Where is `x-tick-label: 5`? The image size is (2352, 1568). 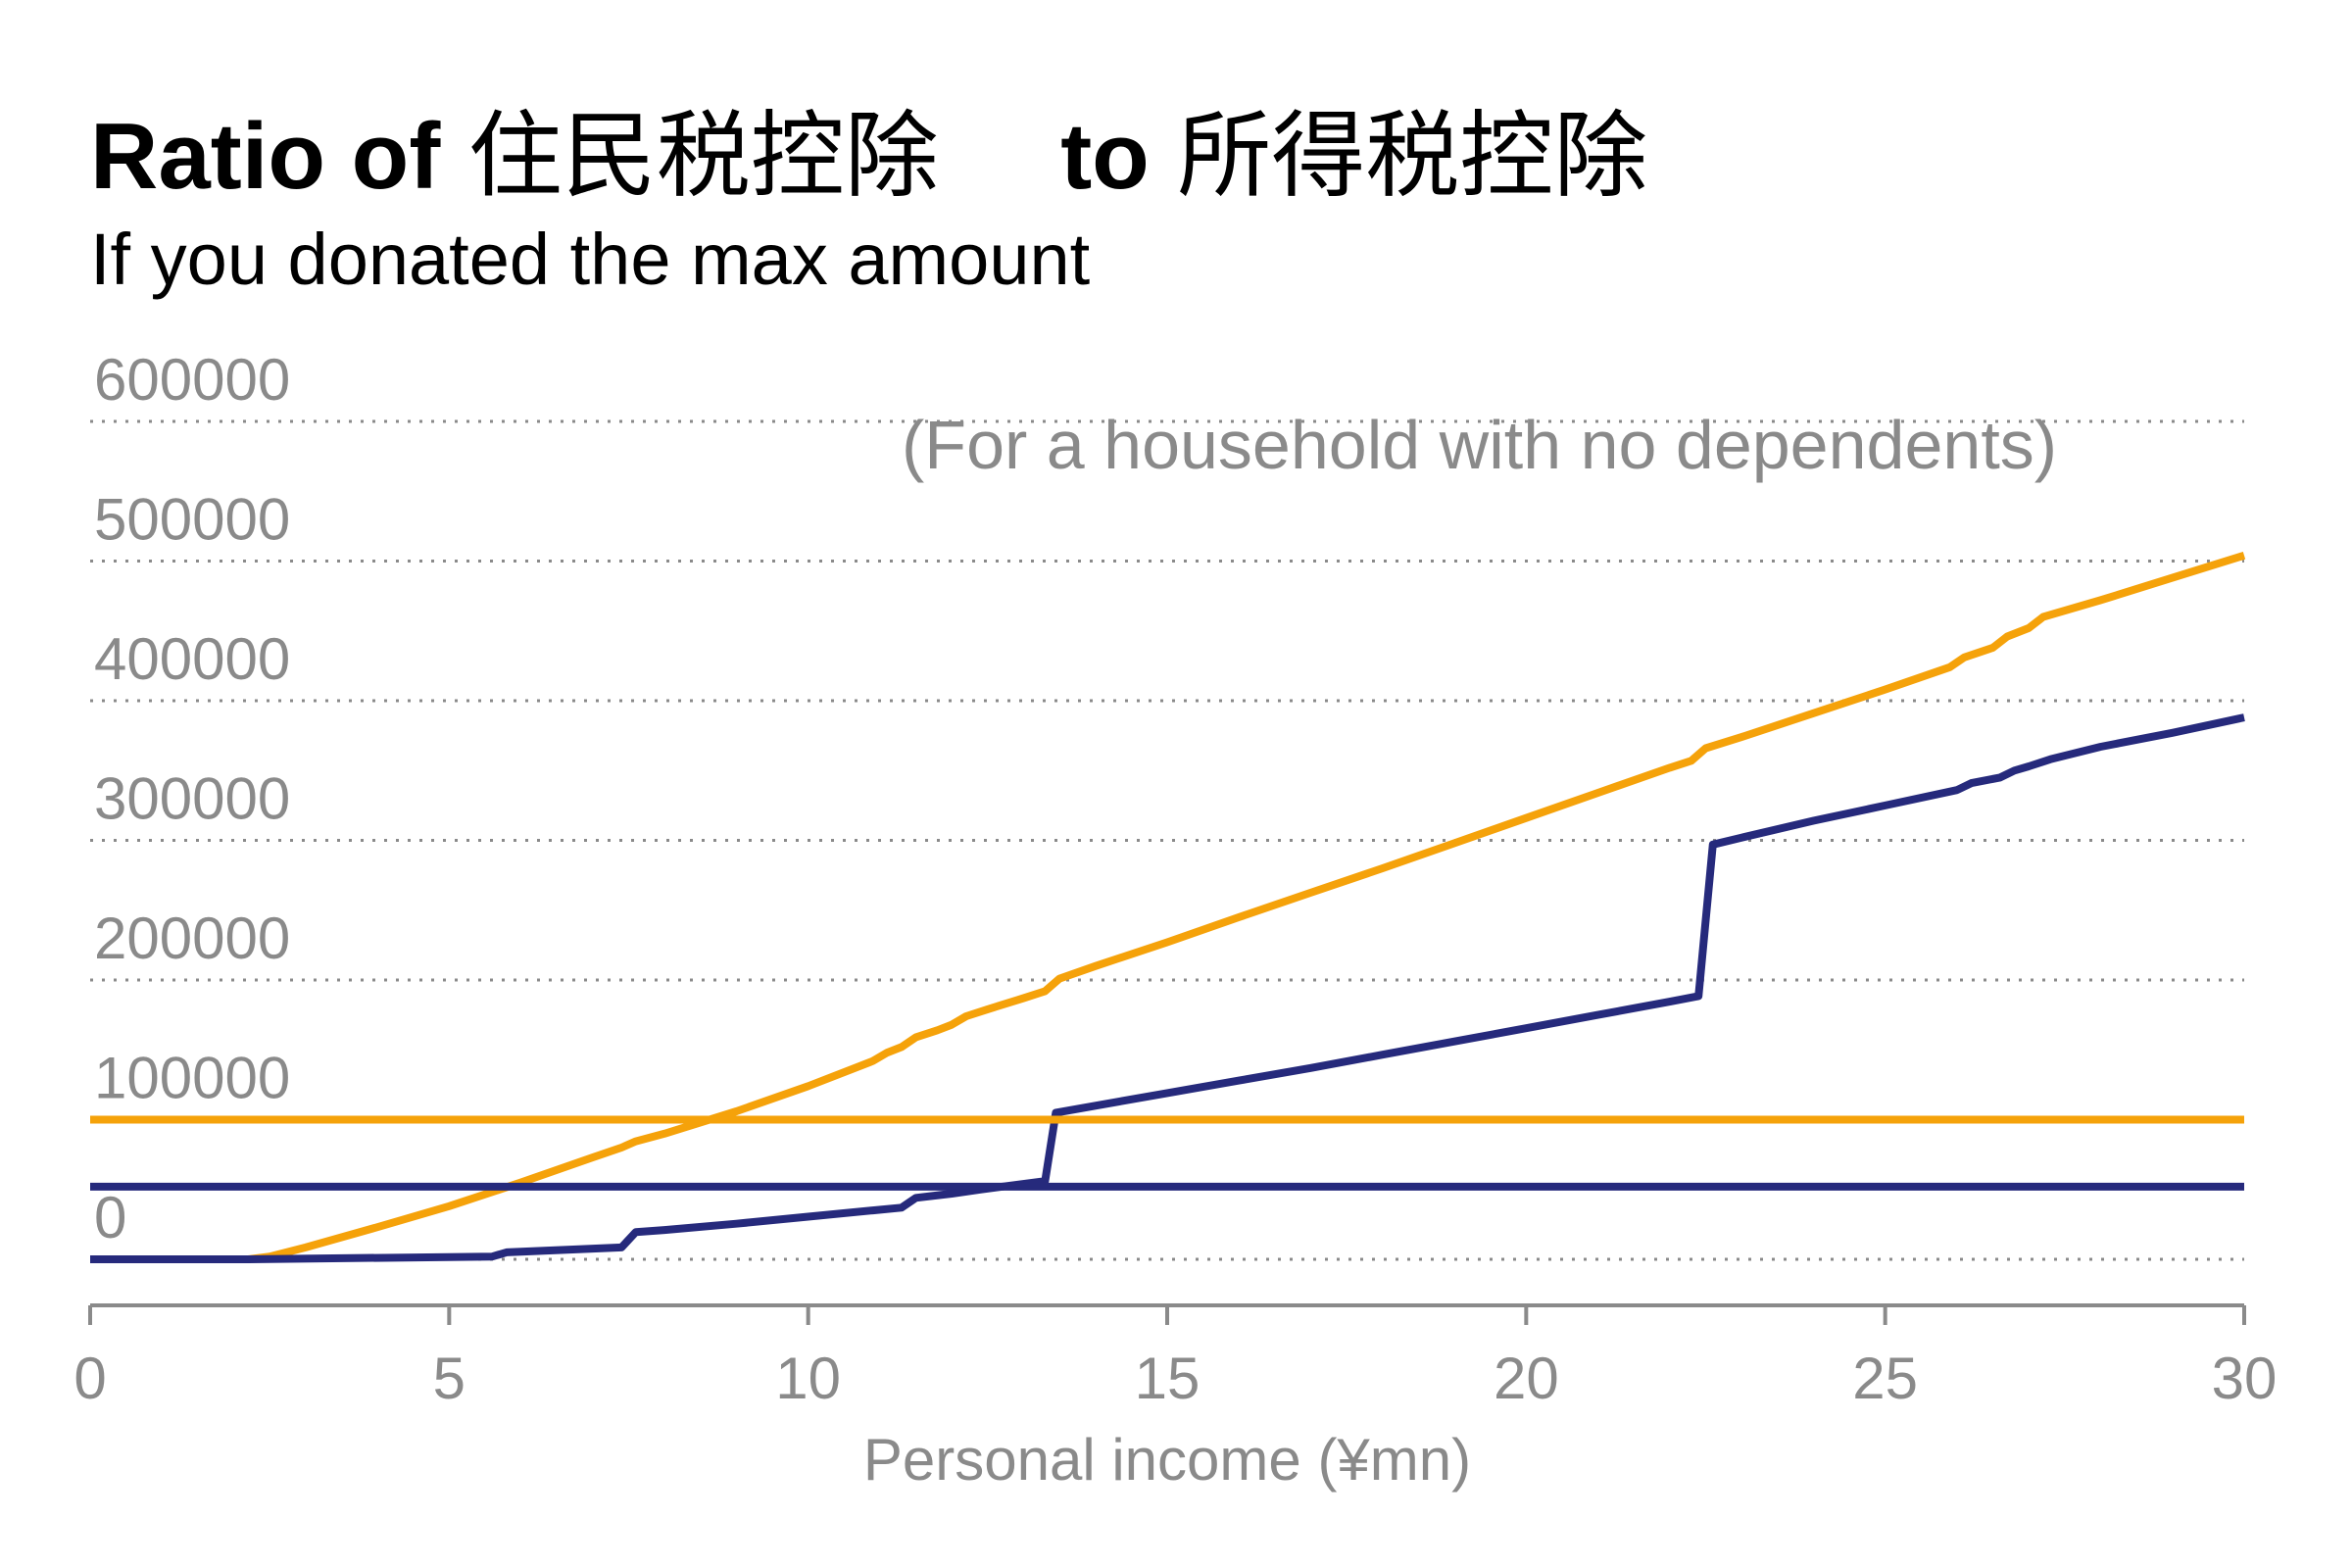 x-tick-label: 5 is located at coordinates (449, 1378).